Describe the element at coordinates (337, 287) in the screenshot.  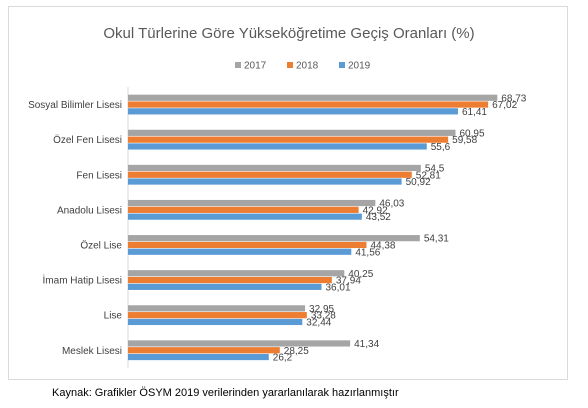
I see `data-label-2019: 36,01` at that location.